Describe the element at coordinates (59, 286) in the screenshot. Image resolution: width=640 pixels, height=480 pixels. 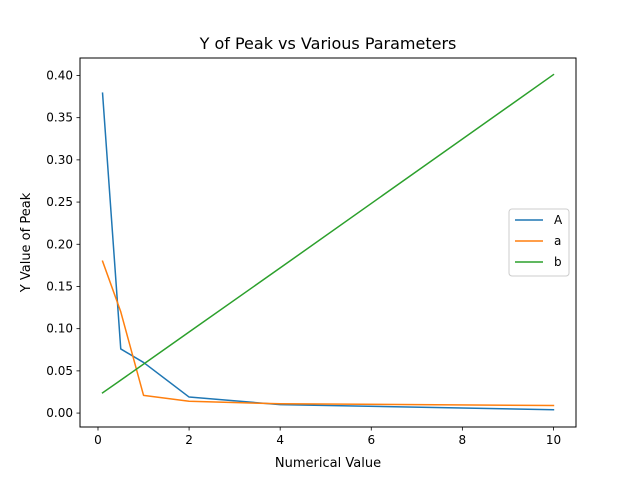
I see `y-tick-label: 0.15` at that location.